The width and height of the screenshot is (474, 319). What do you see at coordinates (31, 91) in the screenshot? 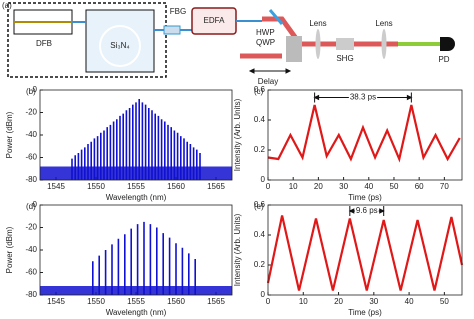
I see `panel-label: (b)` at bounding box center [31, 91].